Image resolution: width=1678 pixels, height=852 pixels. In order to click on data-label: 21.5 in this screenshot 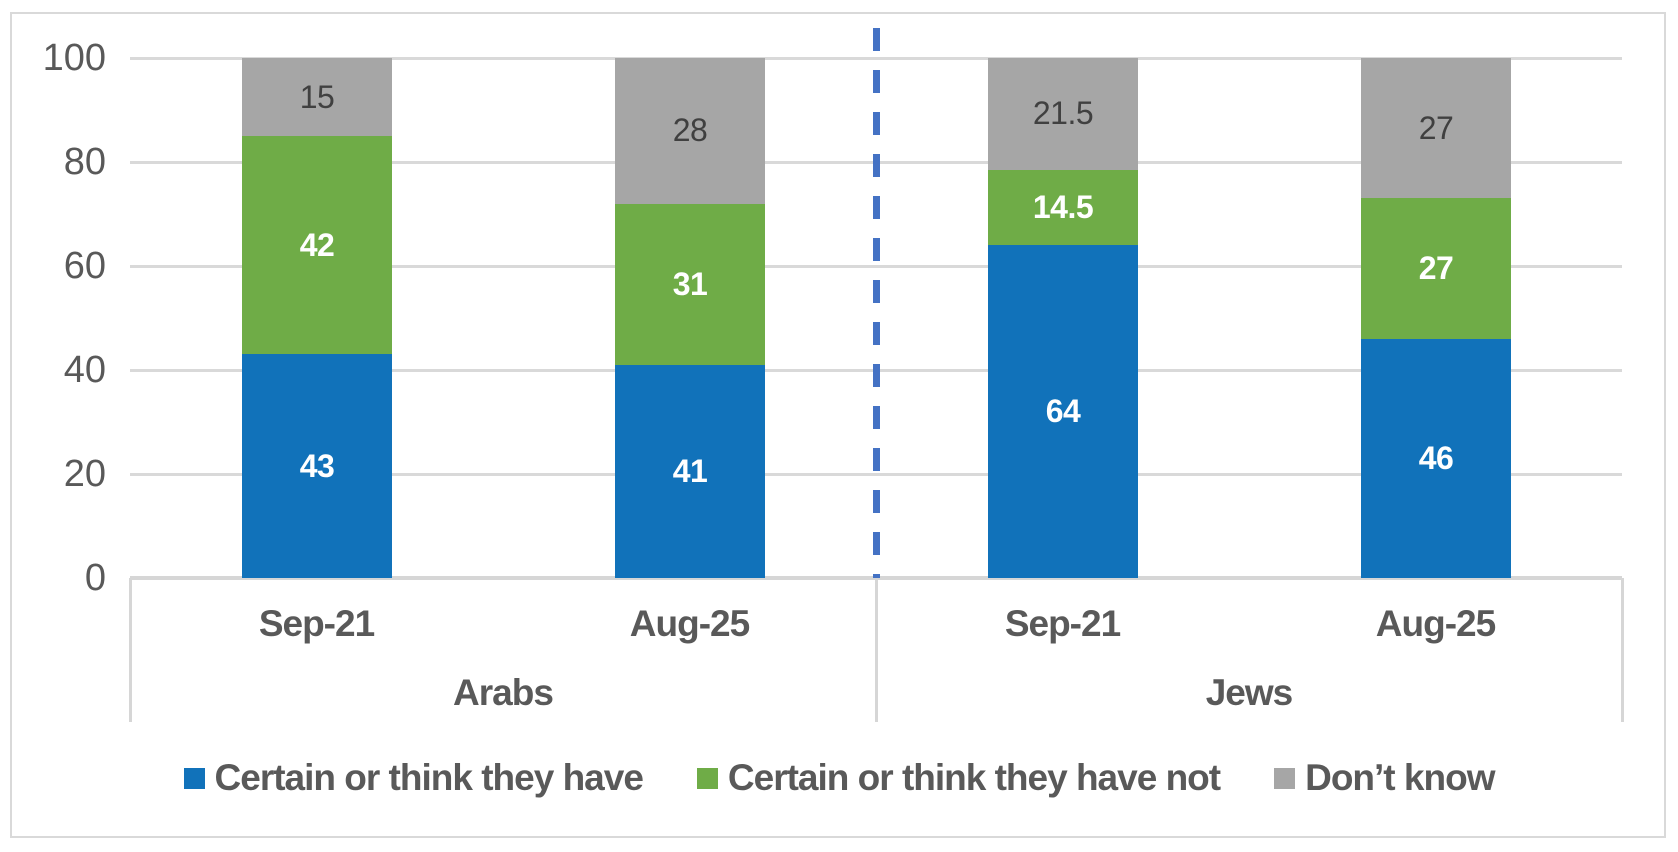, I will do `click(1063, 113)`.